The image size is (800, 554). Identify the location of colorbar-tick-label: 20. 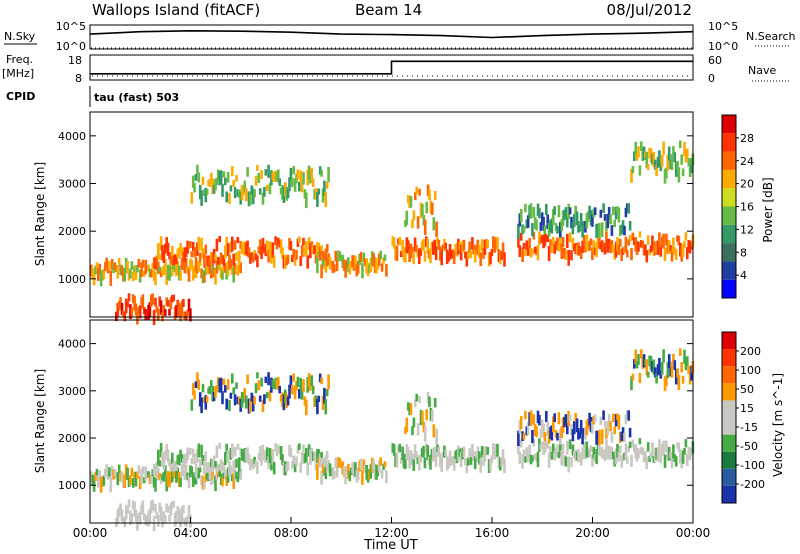
(747, 184).